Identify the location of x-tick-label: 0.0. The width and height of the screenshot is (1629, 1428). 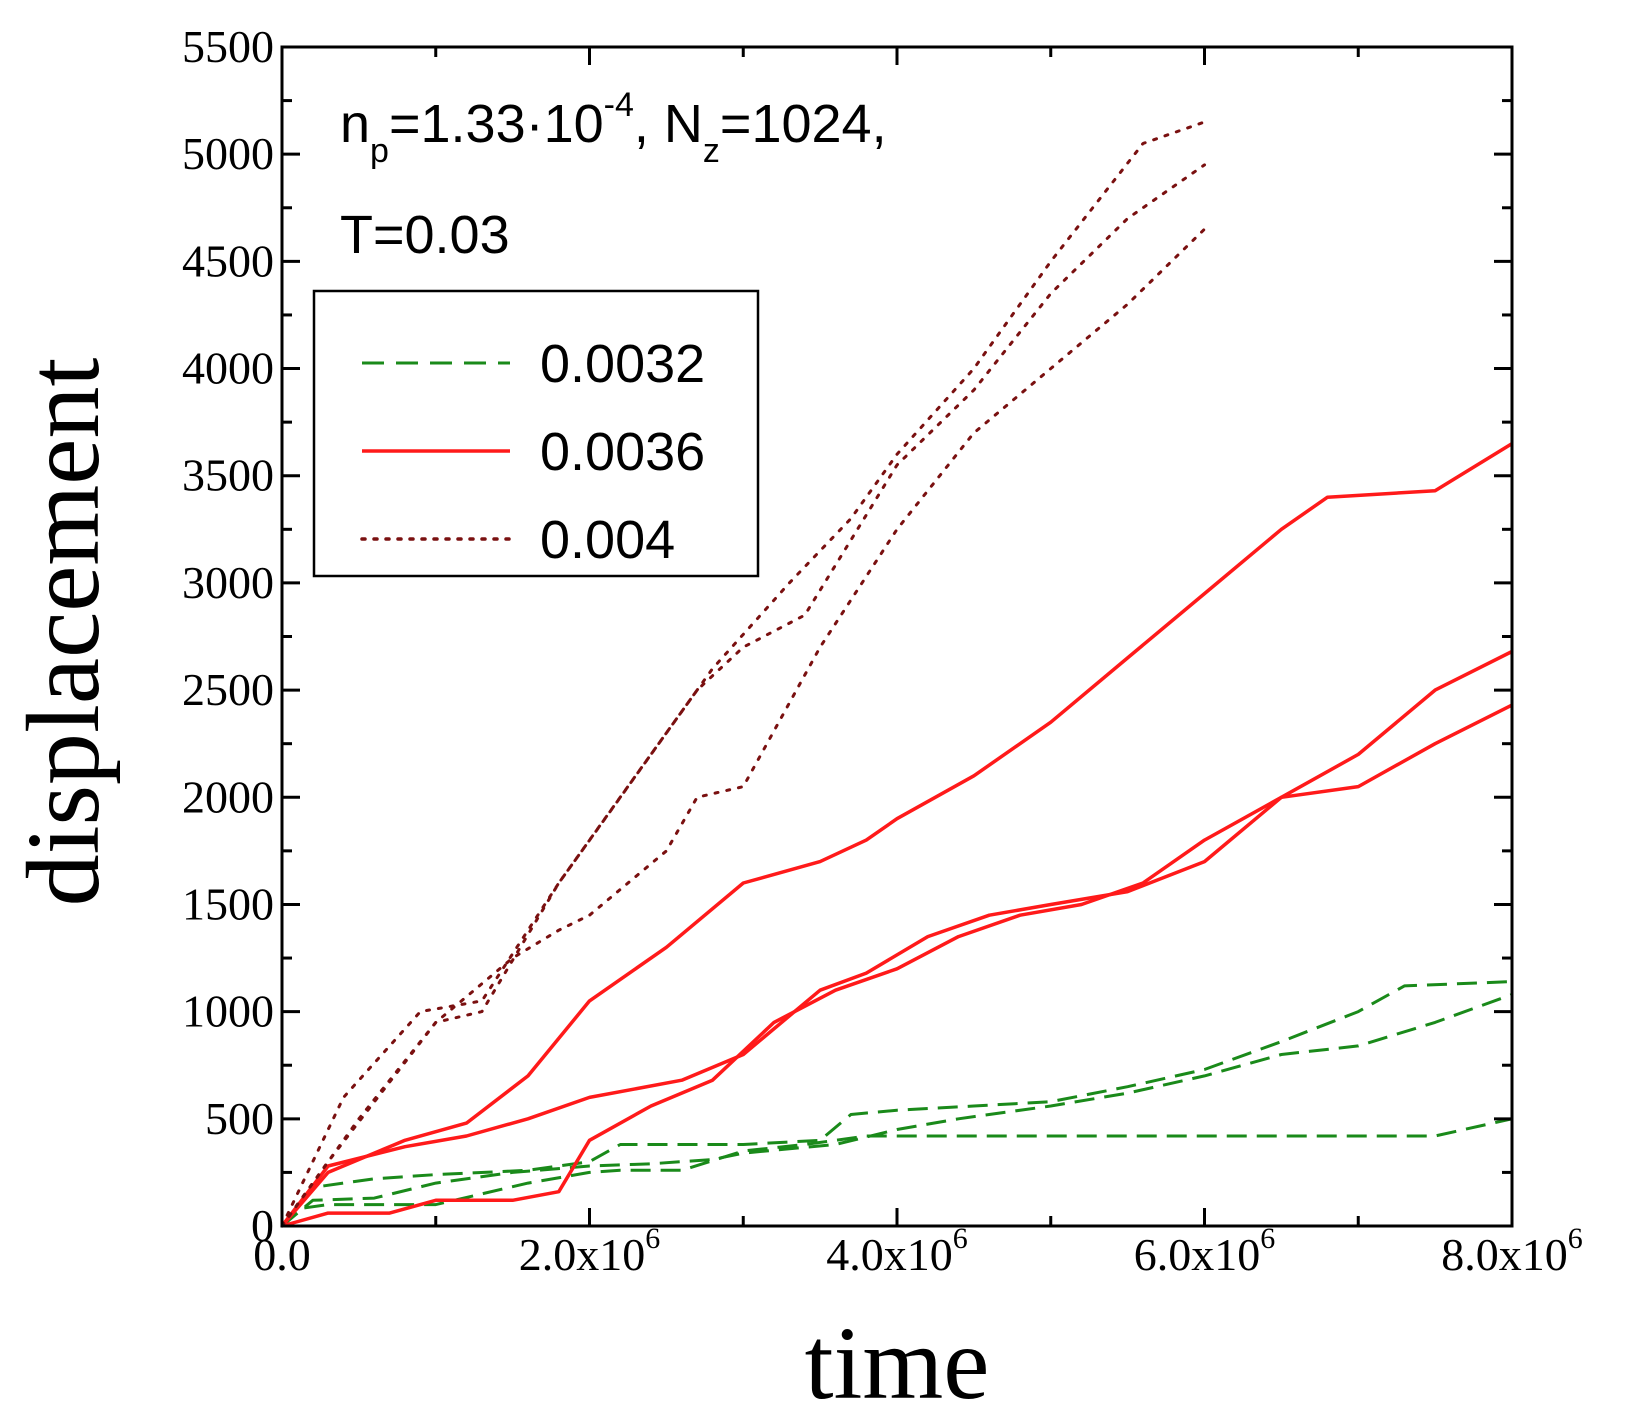
(282, 1254).